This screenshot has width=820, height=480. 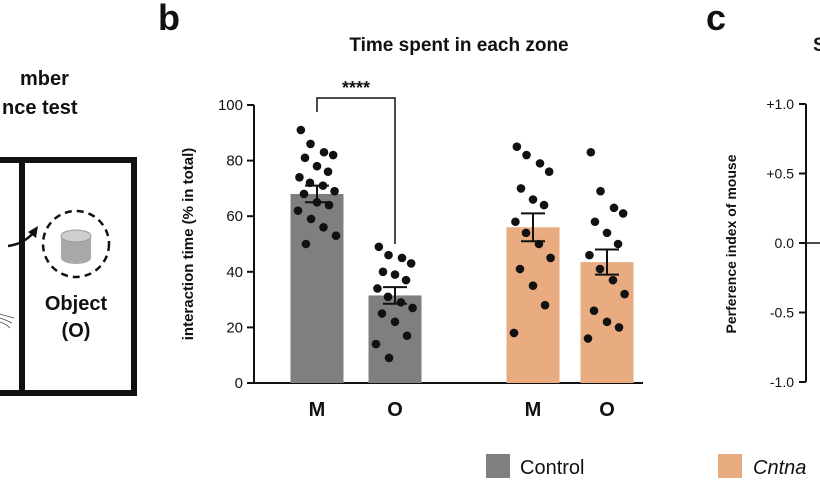 What do you see at coordinates (782, 313) in the screenshot?
I see `panel-c-y-tick-label: -0.5` at bounding box center [782, 313].